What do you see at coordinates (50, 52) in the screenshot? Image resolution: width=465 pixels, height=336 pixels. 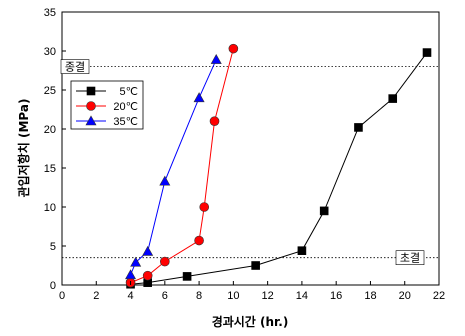 I see `y-tick-label: 30` at bounding box center [50, 52].